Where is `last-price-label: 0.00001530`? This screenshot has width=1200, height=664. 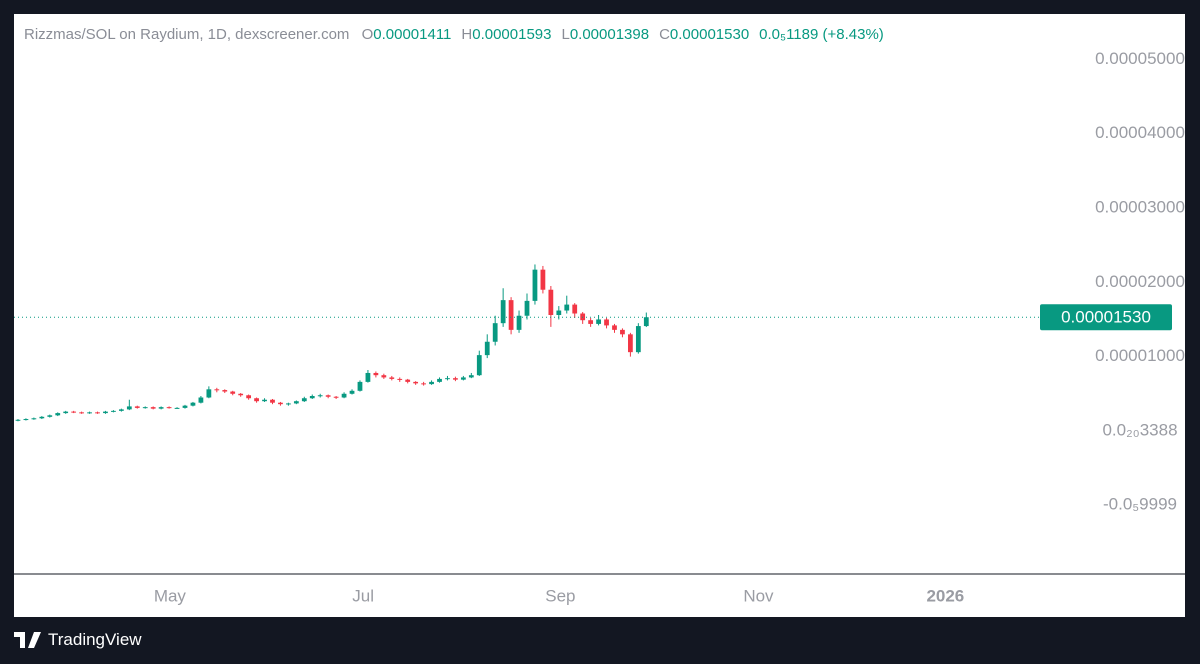
last-price-label: 0.00001530 is located at coordinates (1106, 317).